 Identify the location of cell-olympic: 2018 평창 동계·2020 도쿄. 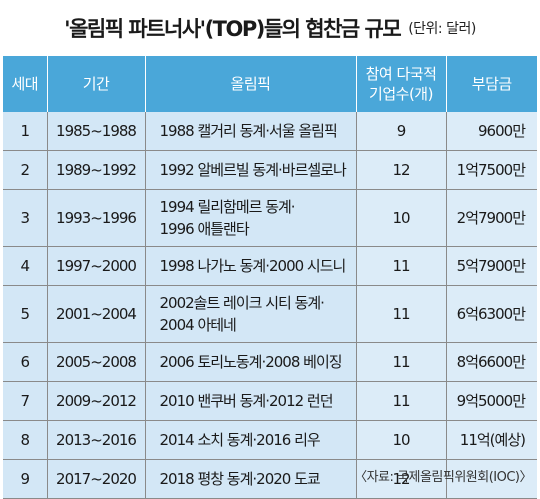
(251, 479).